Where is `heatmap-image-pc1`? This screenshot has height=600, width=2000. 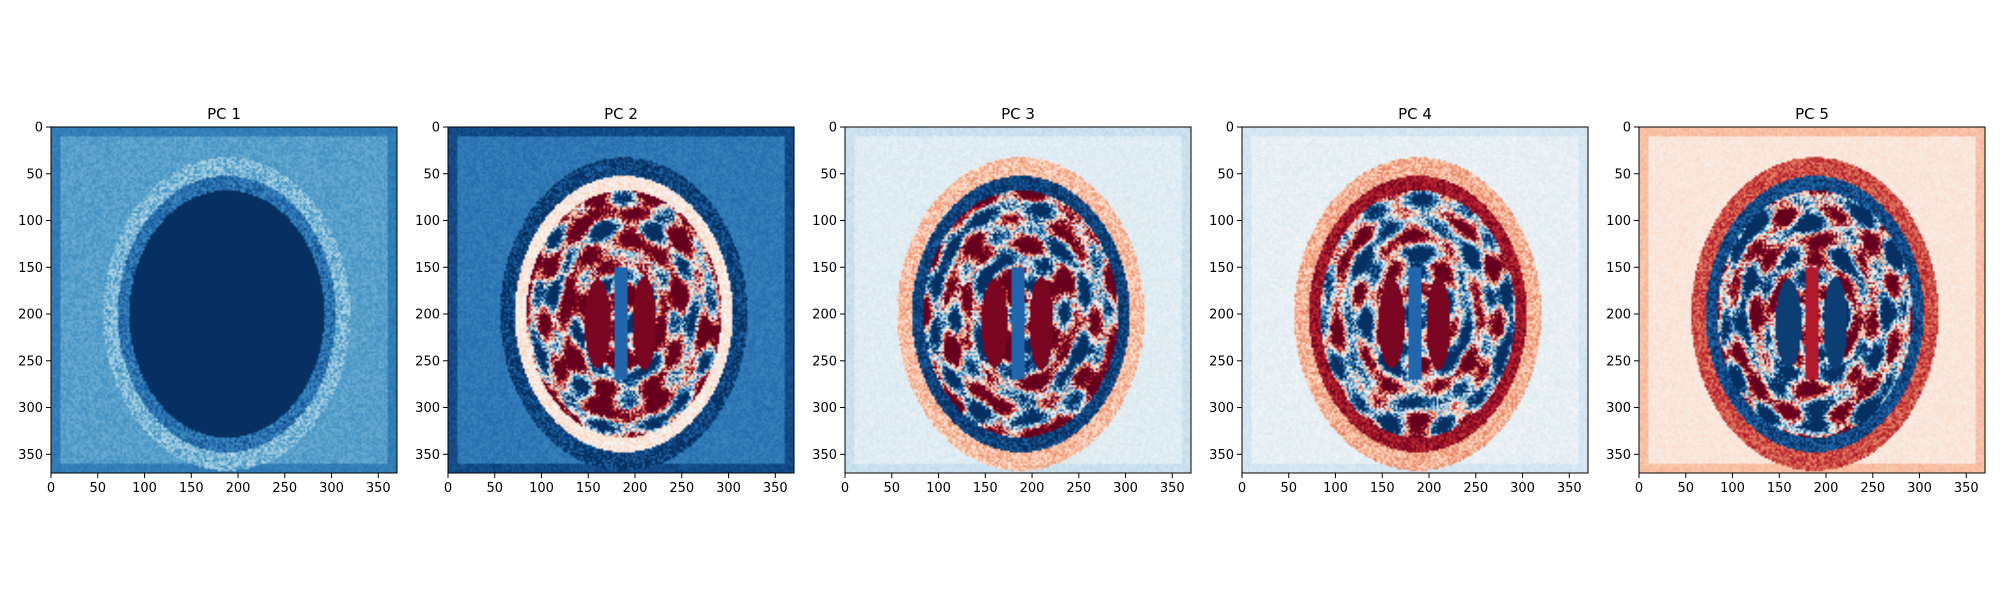
heatmap-image-pc1 is located at coordinates (224, 300).